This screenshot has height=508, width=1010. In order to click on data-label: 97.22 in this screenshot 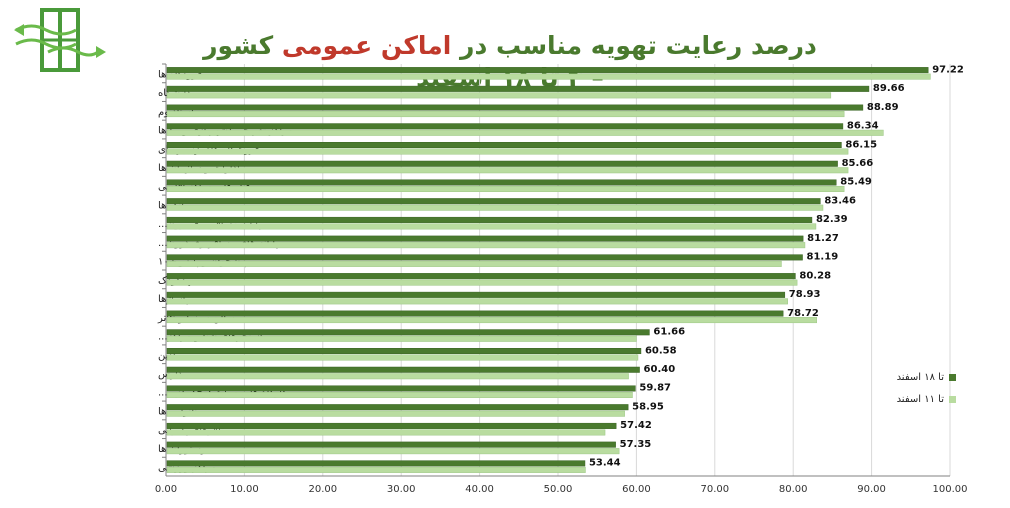, I will do `click(948, 69)`.